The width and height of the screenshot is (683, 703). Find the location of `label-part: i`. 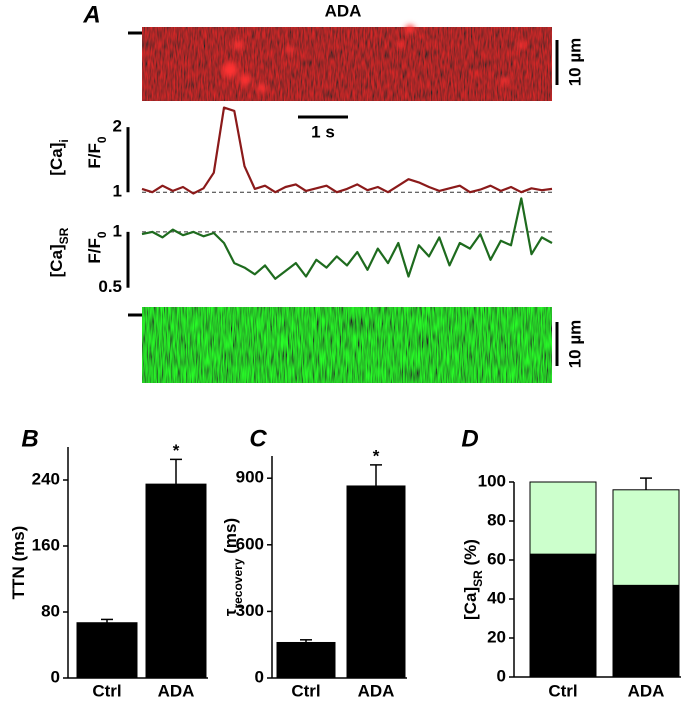

label-part: i is located at coordinates (64, 140).